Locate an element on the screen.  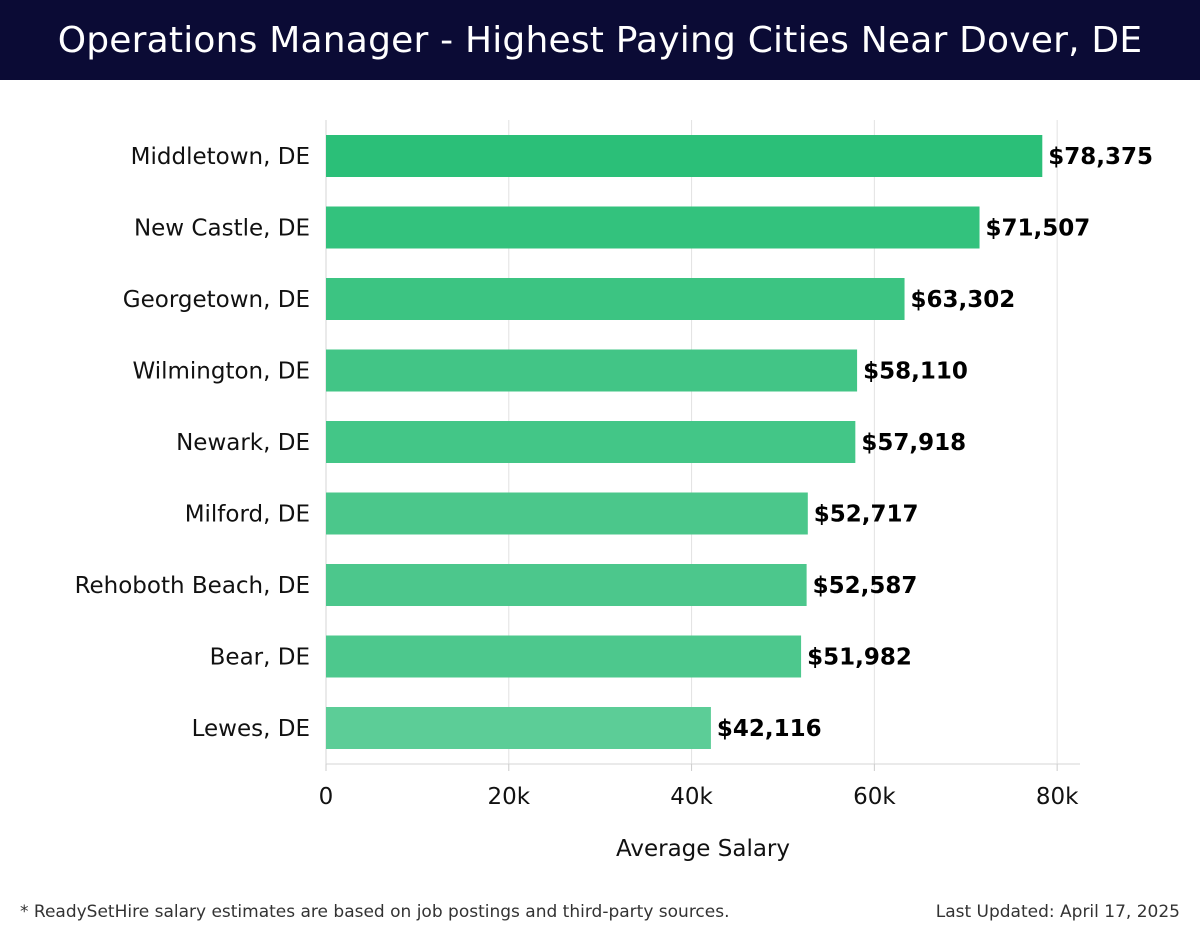
value-label: $42,116 is located at coordinates (769, 729).